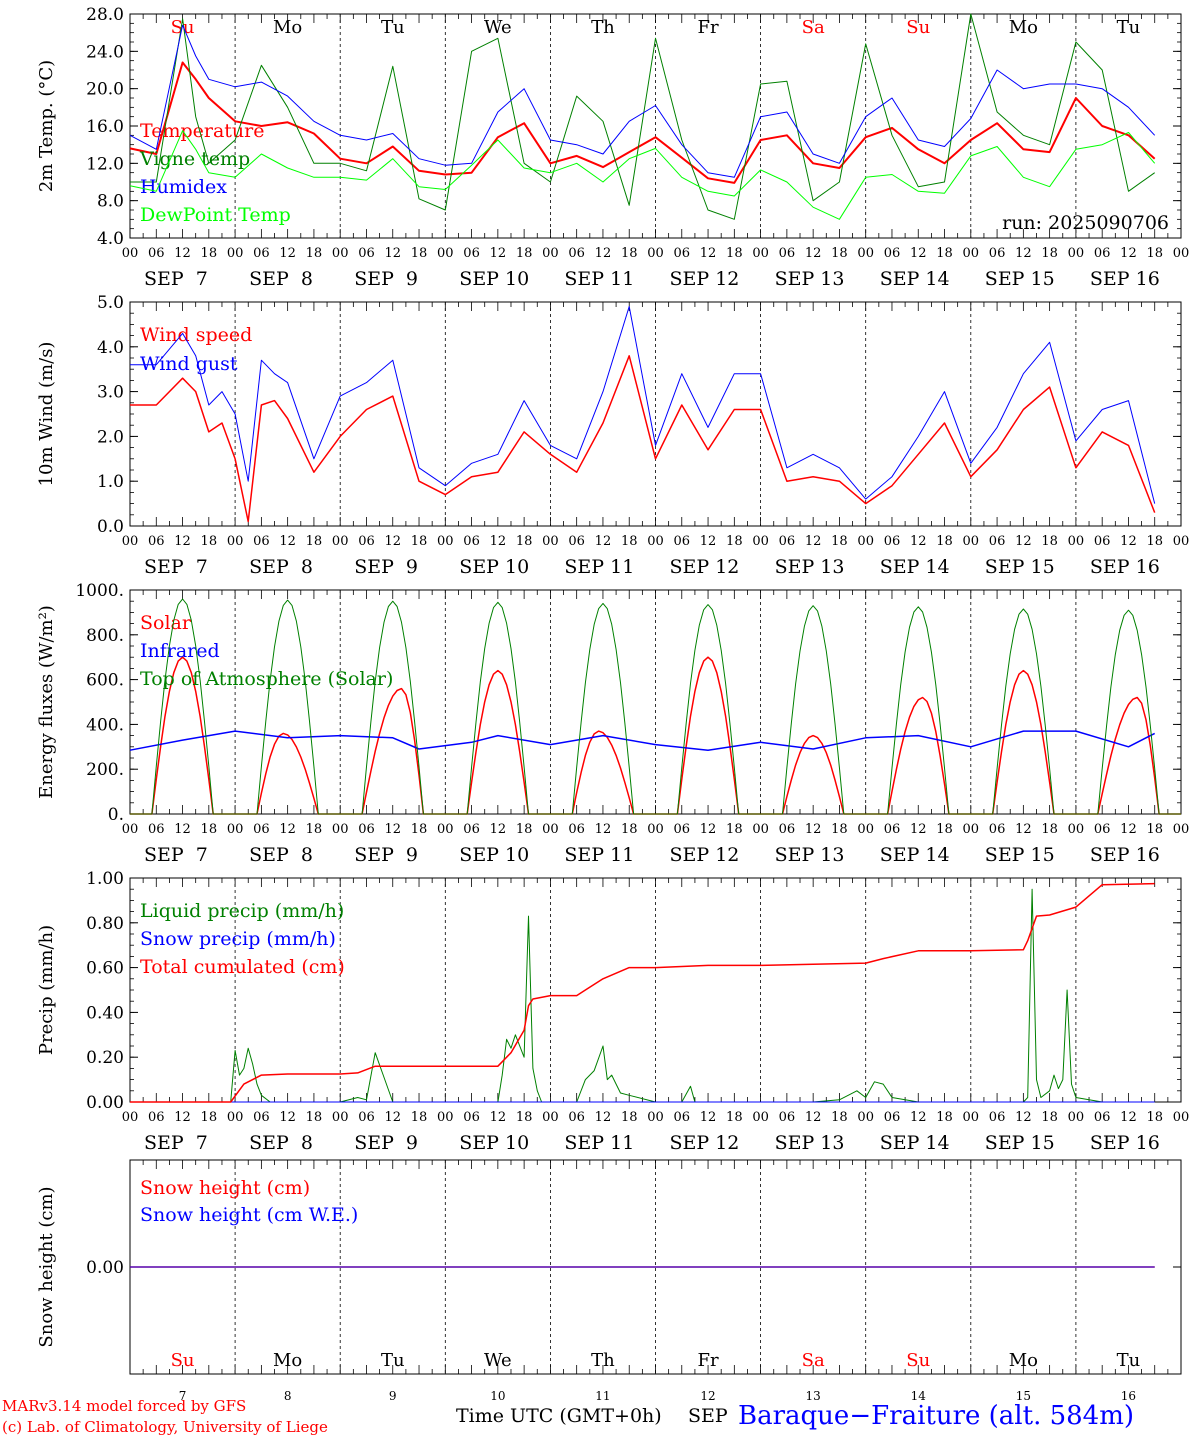  I want to click on y-tick-label: 8.0, so click(110, 202).